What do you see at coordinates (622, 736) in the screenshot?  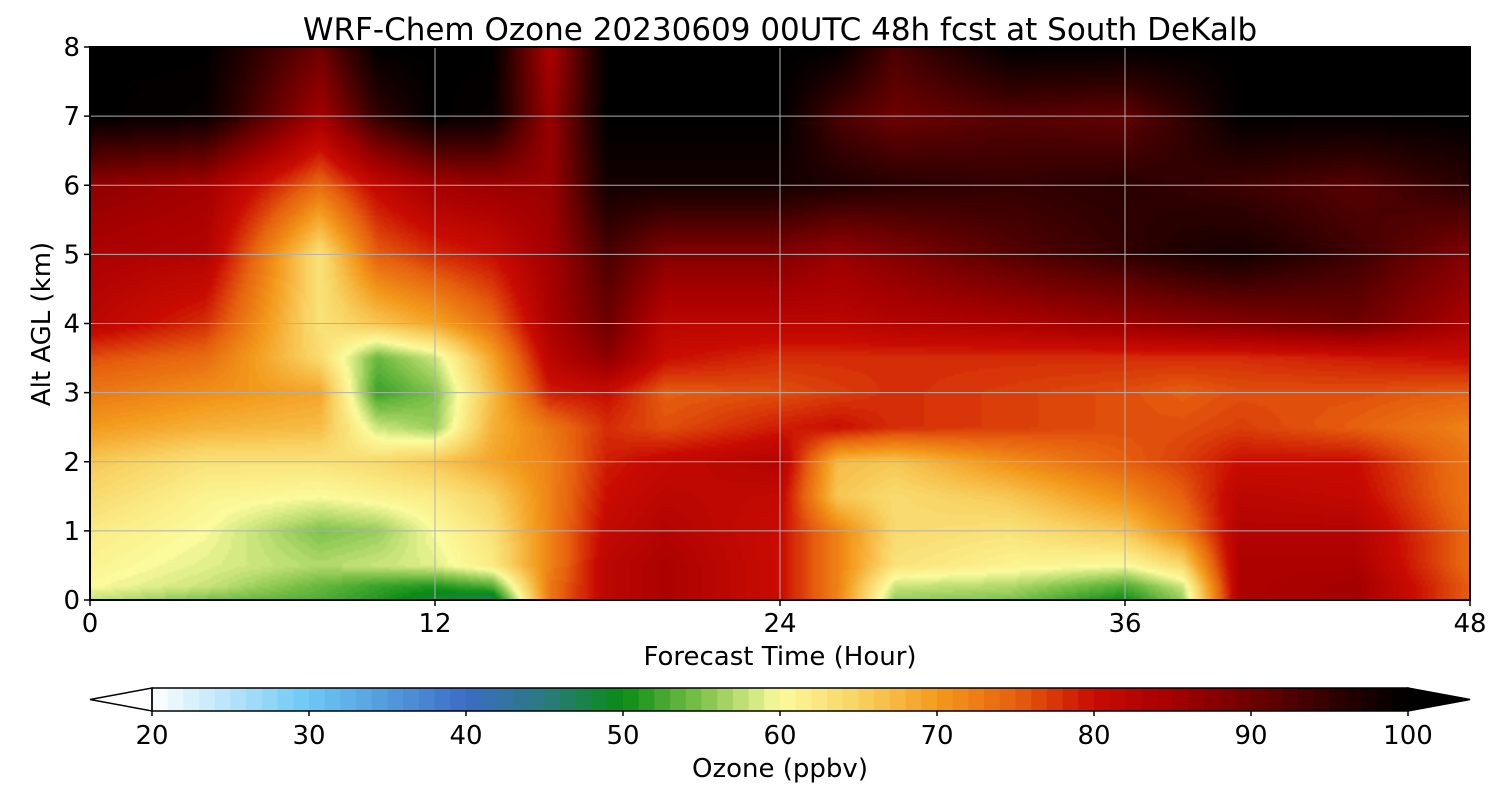 I see `colorbar-tick-label: 50` at bounding box center [622, 736].